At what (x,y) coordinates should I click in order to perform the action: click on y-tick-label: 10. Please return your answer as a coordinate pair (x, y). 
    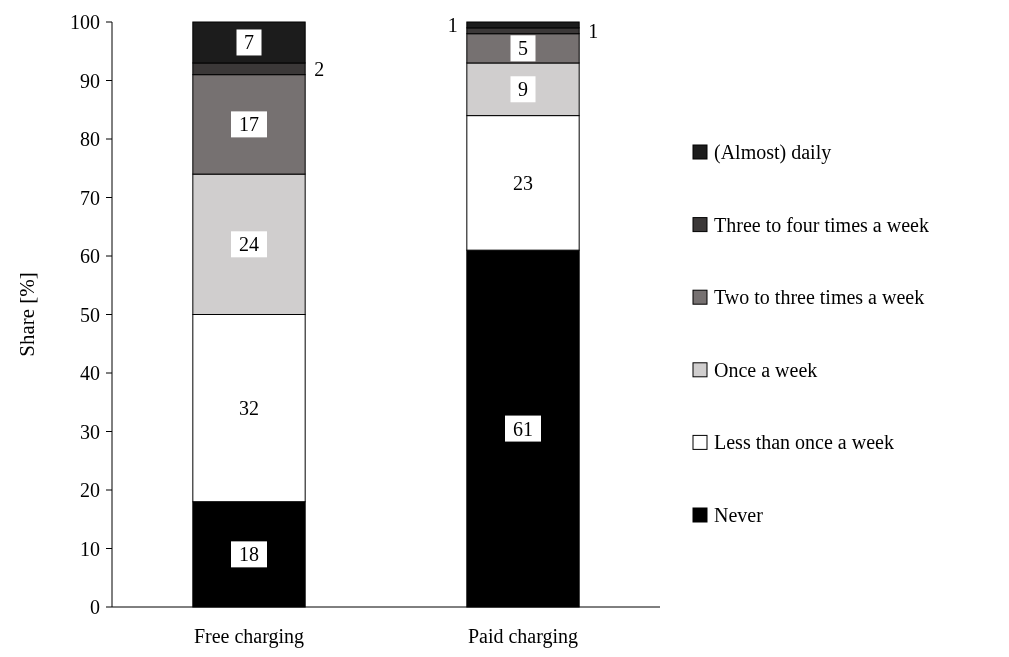
    Looking at the image, I should click on (90, 548).